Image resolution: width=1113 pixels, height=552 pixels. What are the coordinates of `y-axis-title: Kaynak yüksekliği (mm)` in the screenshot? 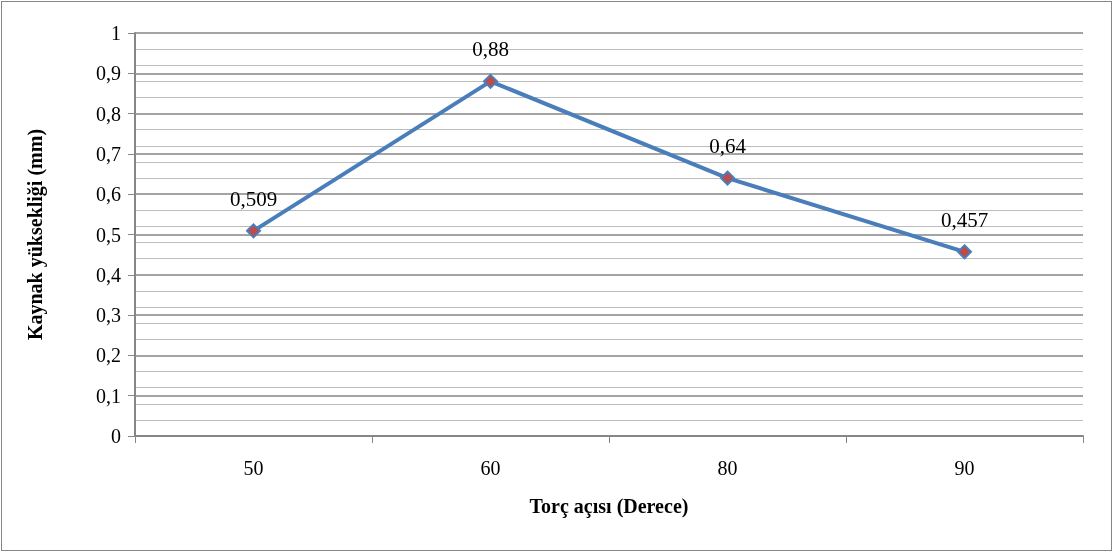 It's located at (35, 234).